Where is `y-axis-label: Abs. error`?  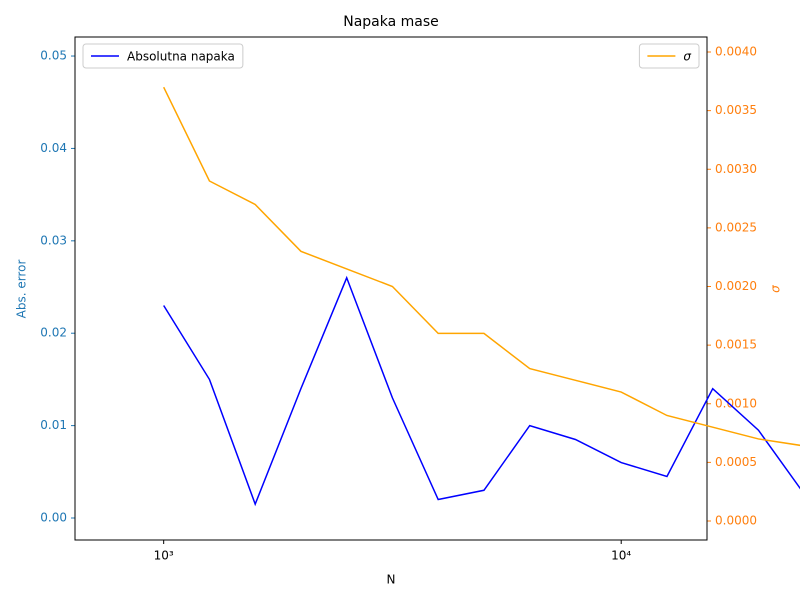 y-axis-label: Abs. error is located at coordinates (22, 289).